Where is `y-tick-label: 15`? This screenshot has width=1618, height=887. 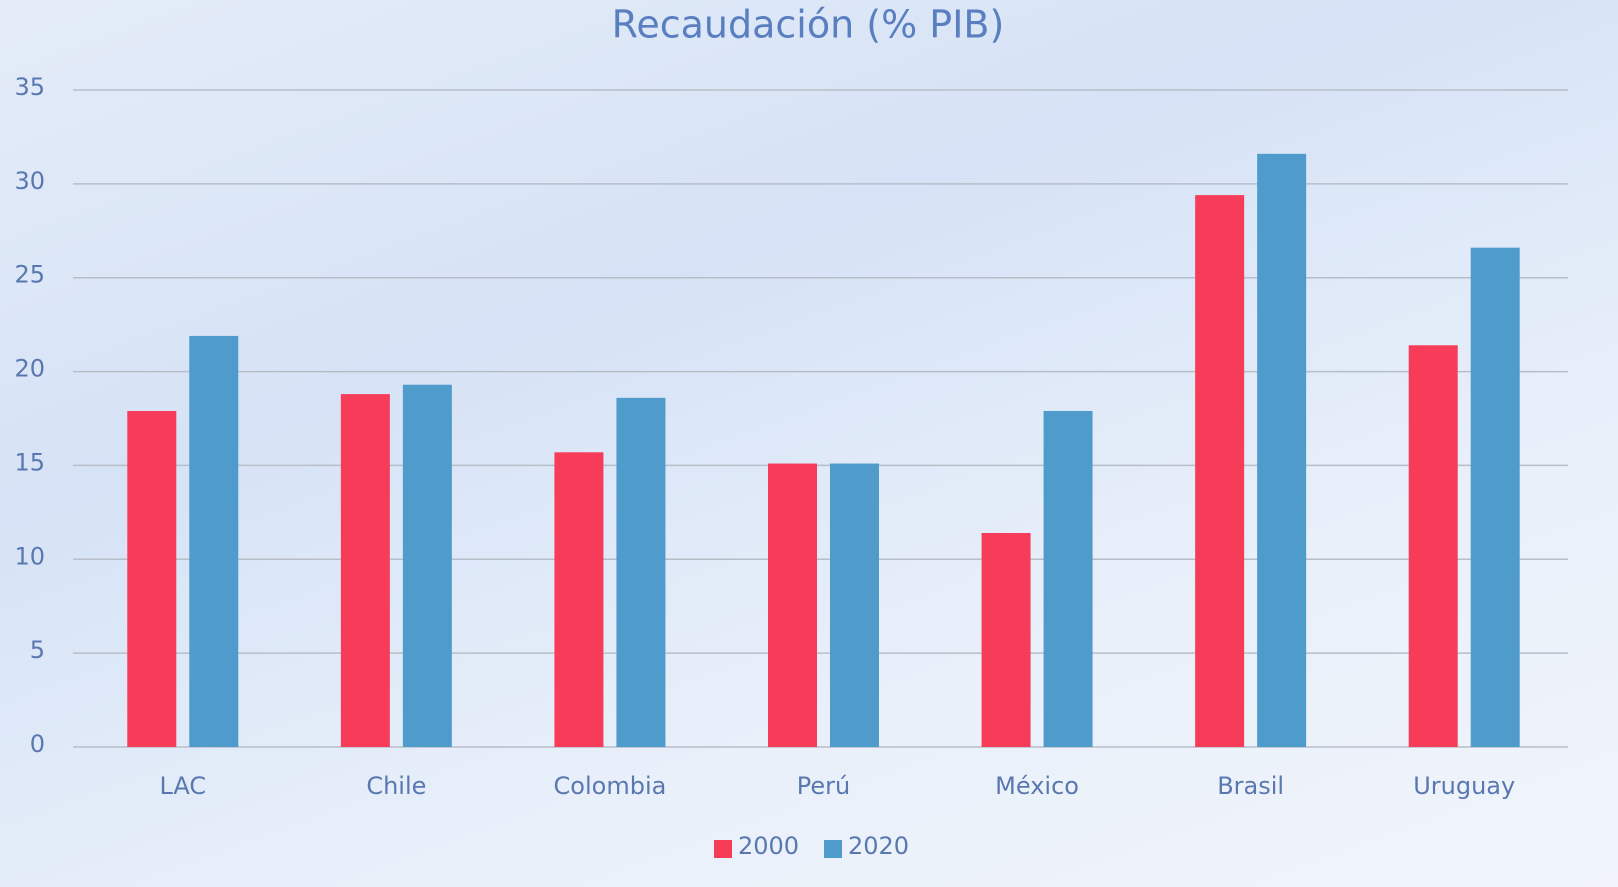
y-tick-label: 15 is located at coordinates (29, 462).